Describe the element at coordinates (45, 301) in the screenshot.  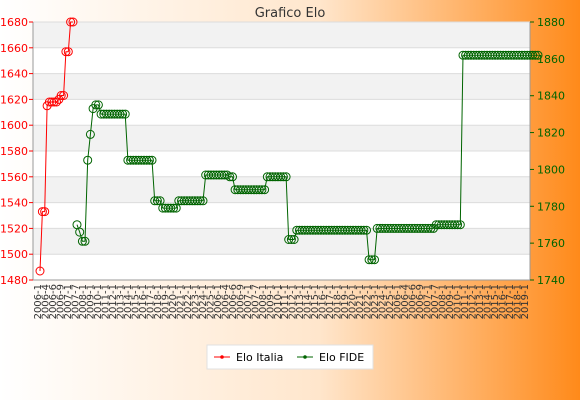
I see `x-tick-label: 2006-4` at that location.